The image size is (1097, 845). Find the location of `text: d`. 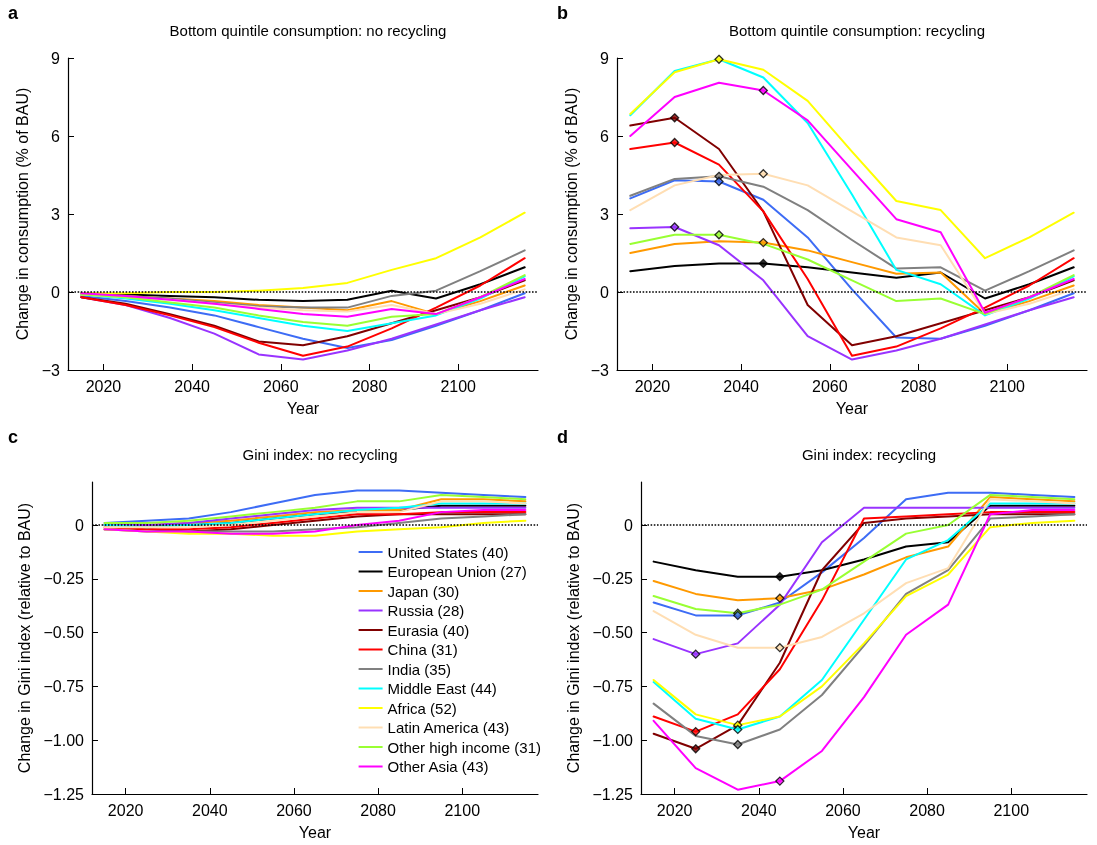

text: d is located at coordinates (562, 437).